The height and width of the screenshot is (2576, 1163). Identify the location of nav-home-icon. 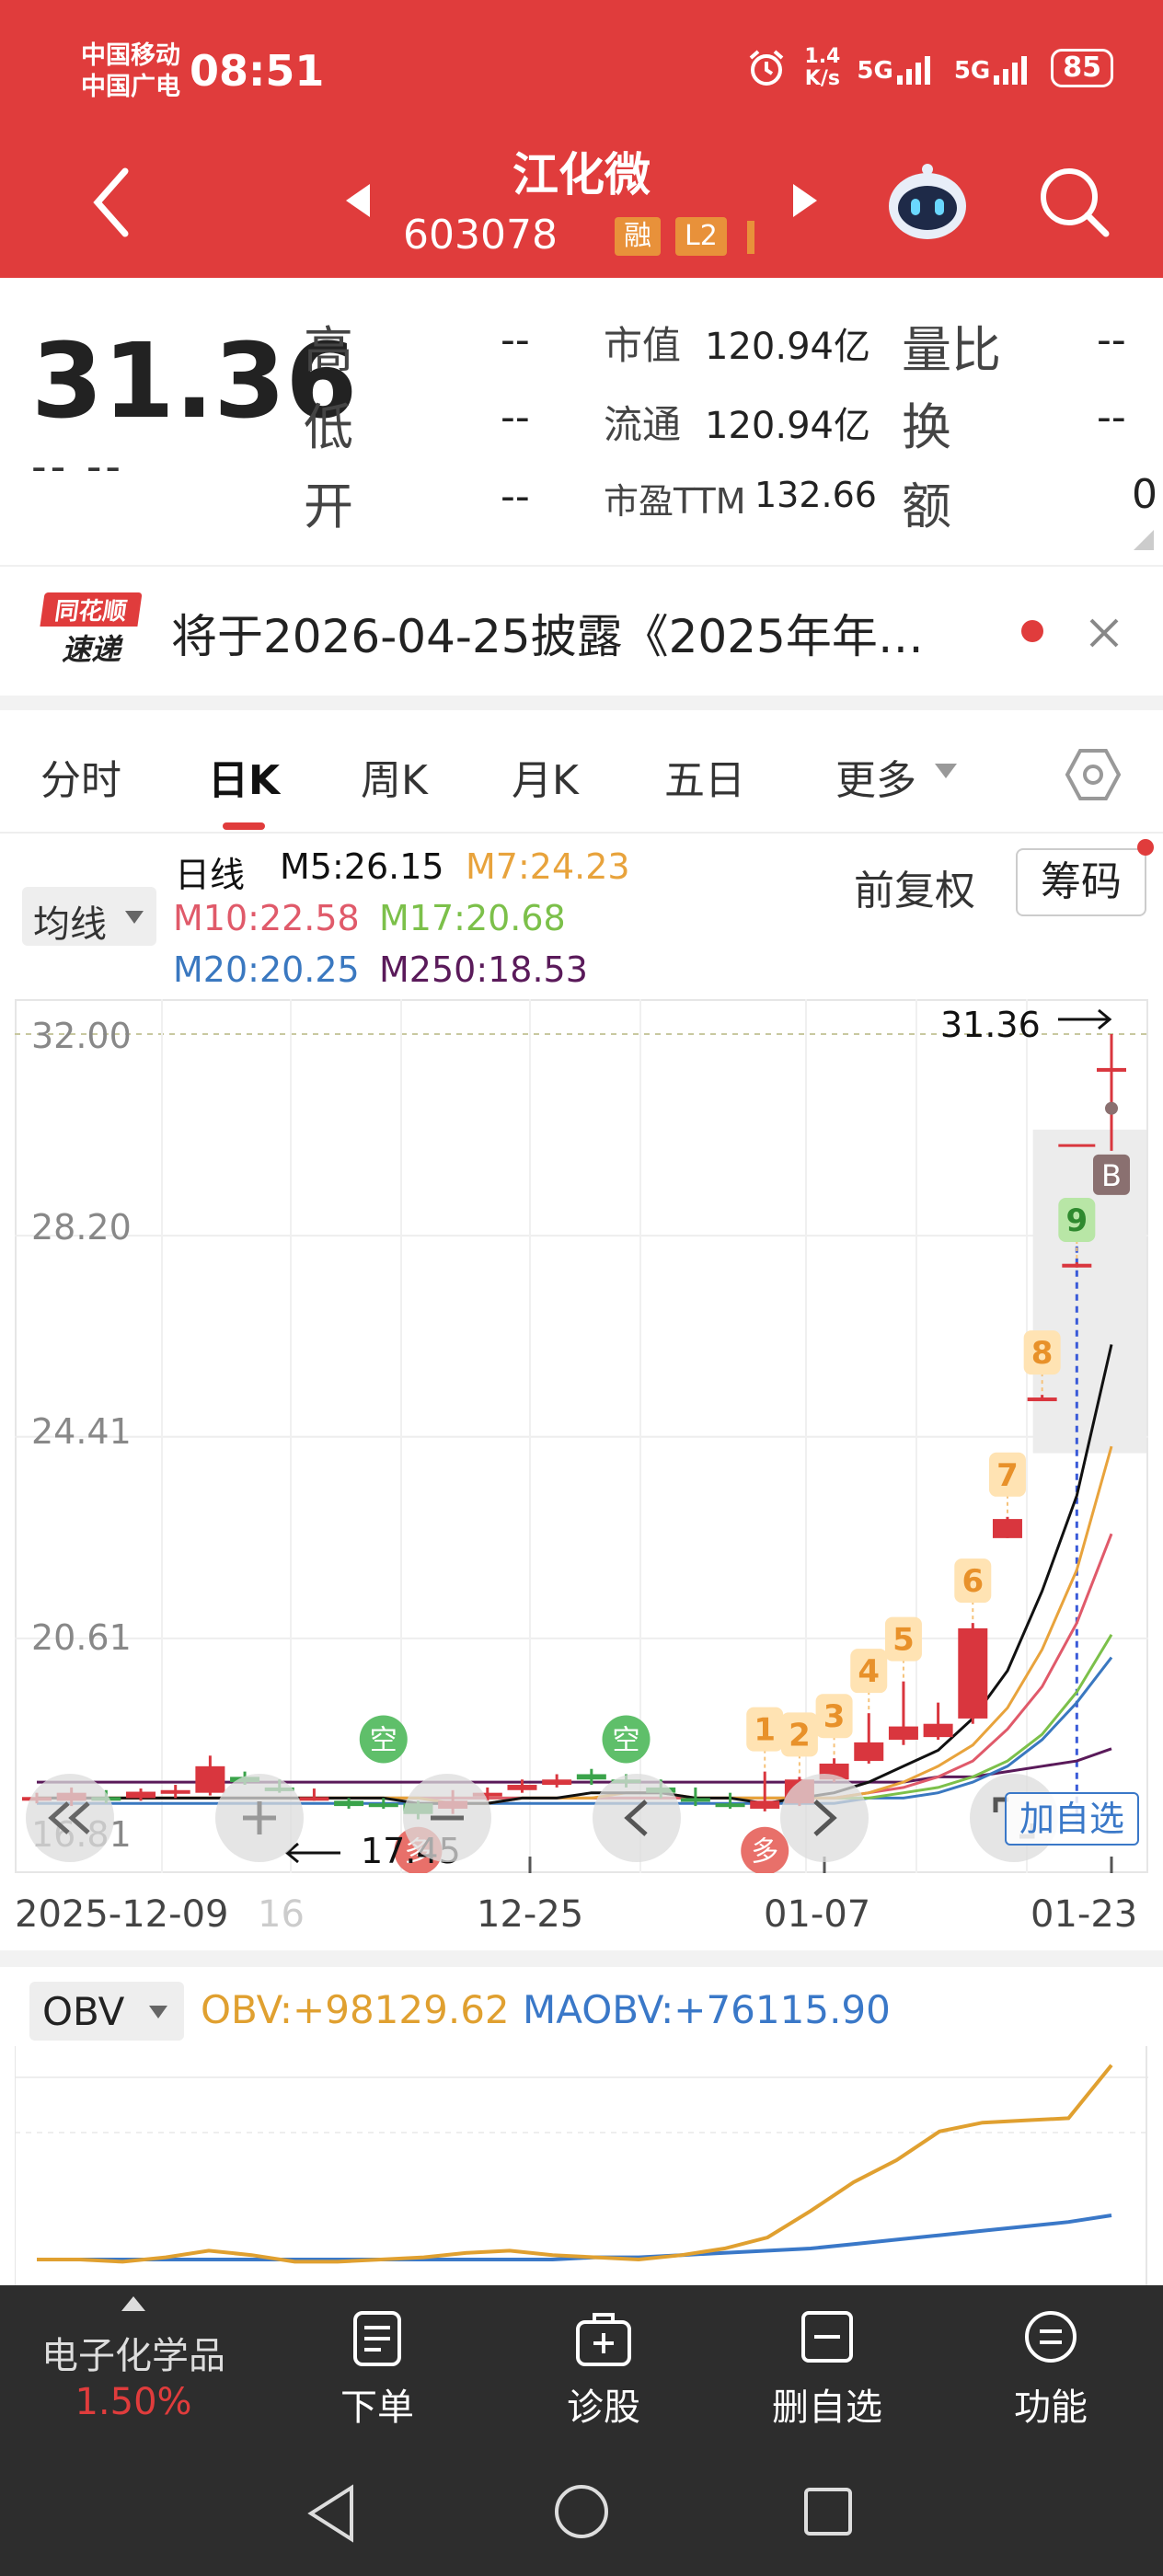
(581, 2511).